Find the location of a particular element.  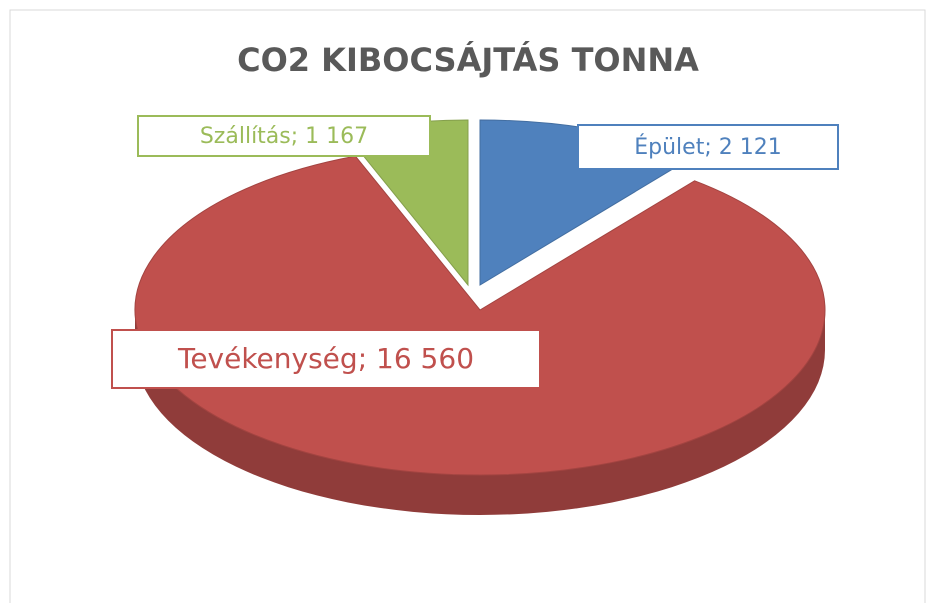

data-label: Szállítás; 1 167 is located at coordinates (284, 136).